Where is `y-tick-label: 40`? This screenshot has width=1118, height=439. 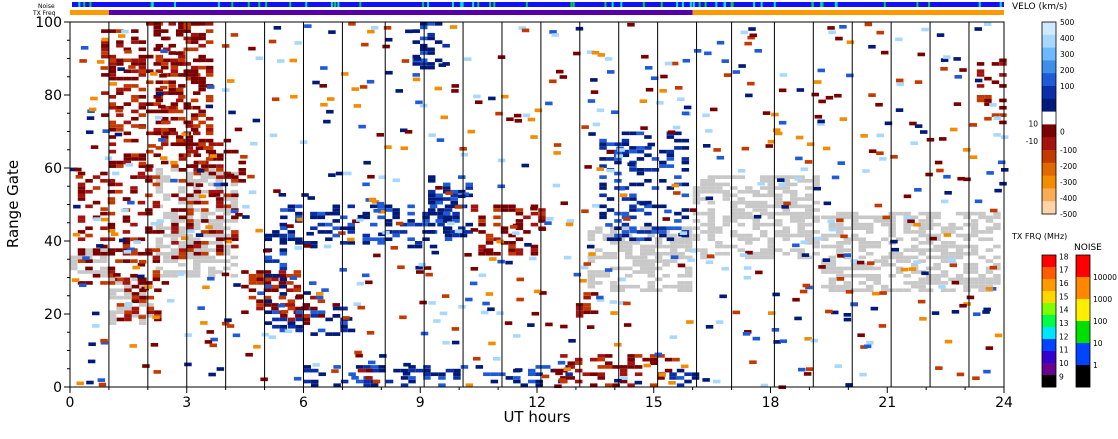
y-tick-label: 40 is located at coordinates (53, 242).